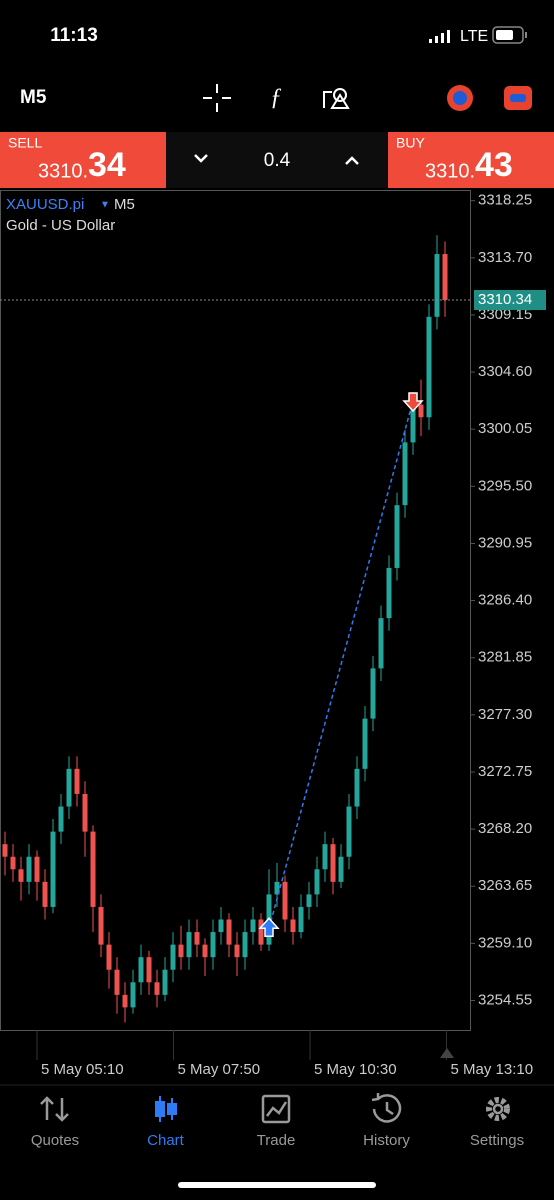  I want to click on scroll-marker, so click(447, 1053).